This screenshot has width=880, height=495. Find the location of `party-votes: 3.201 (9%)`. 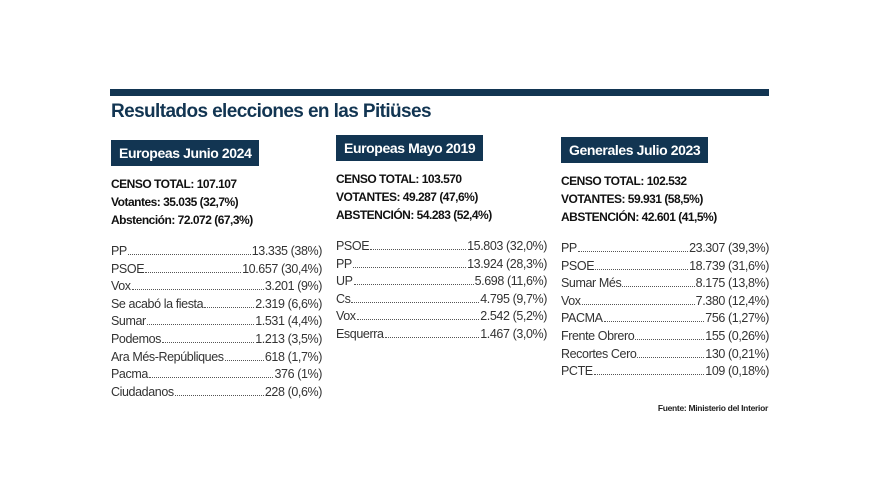

party-votes: 3.201 (9%) is located at coordinates (293, 286).